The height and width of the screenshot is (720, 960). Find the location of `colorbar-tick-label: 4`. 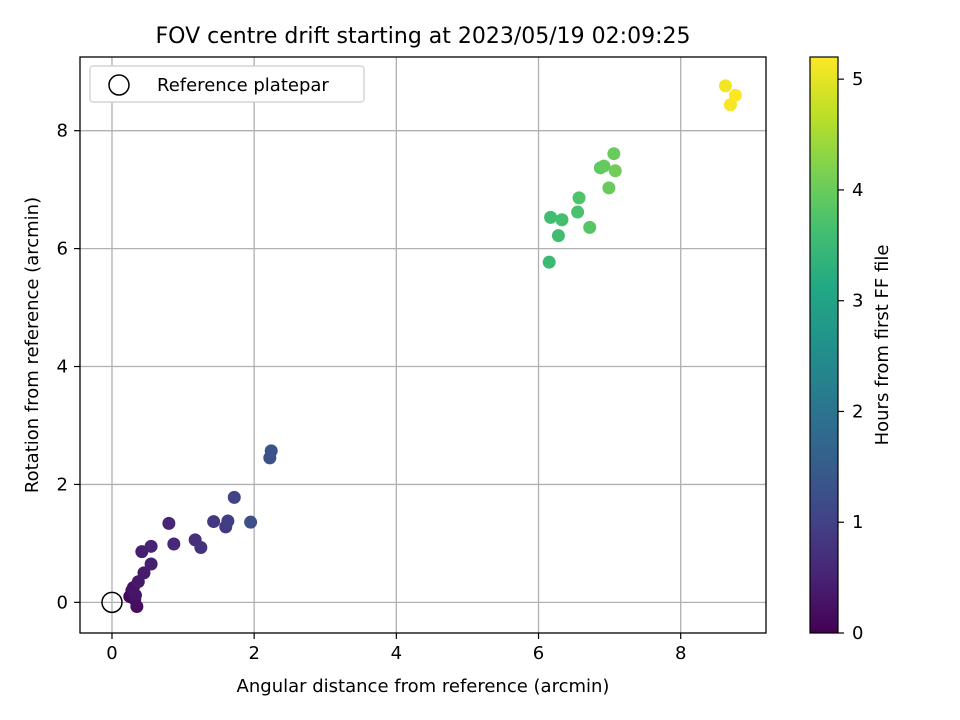

colorbar-tick-label: 4 is located at coordinates (857, 190).